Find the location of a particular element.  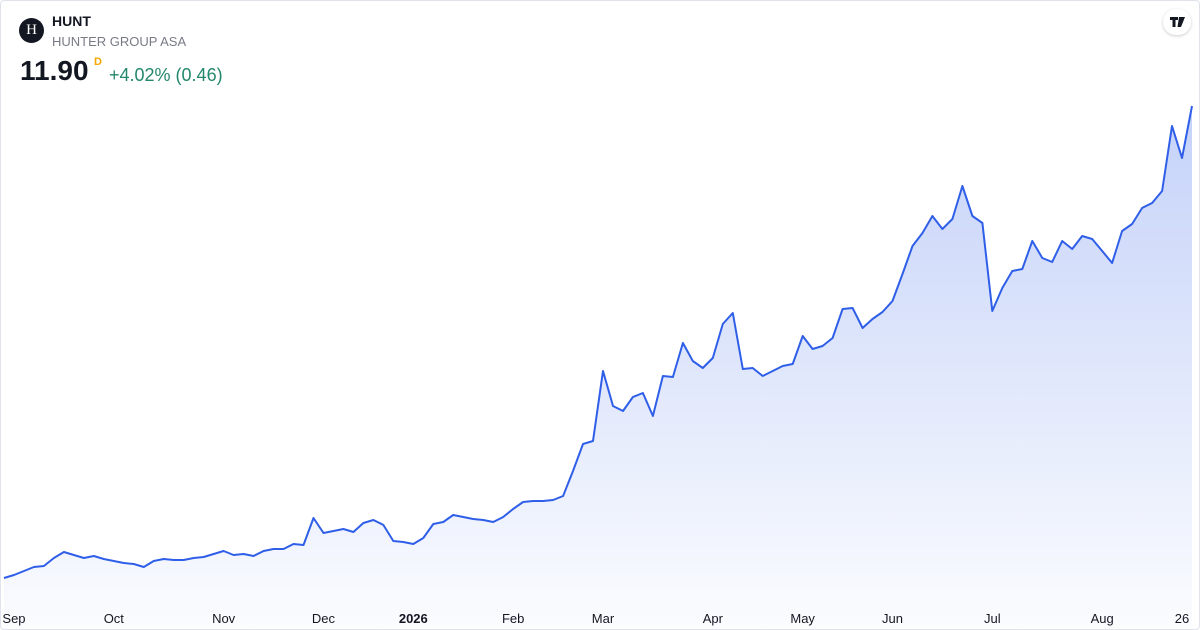

x-tick-label: 2026 is located at coordinates (413, 618).